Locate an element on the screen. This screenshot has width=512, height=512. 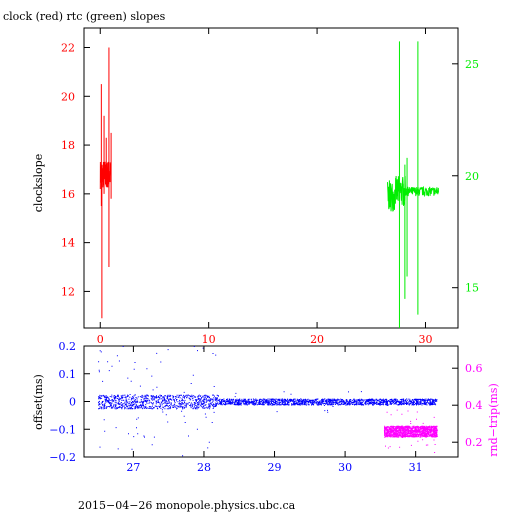
top-x-tick-label: 10 is located at coordinates (209, 339).